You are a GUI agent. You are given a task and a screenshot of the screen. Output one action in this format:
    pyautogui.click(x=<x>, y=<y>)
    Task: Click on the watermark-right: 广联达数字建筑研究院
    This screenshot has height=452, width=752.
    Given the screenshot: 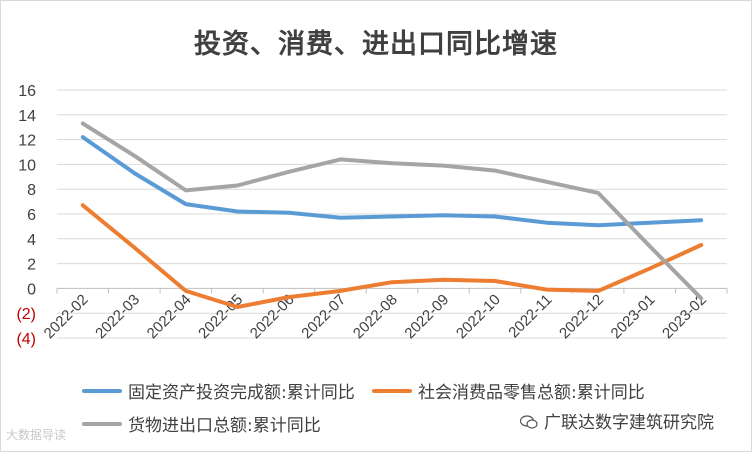 What is the action you would take?
    pyautogui.click(x=616, y=420)
    